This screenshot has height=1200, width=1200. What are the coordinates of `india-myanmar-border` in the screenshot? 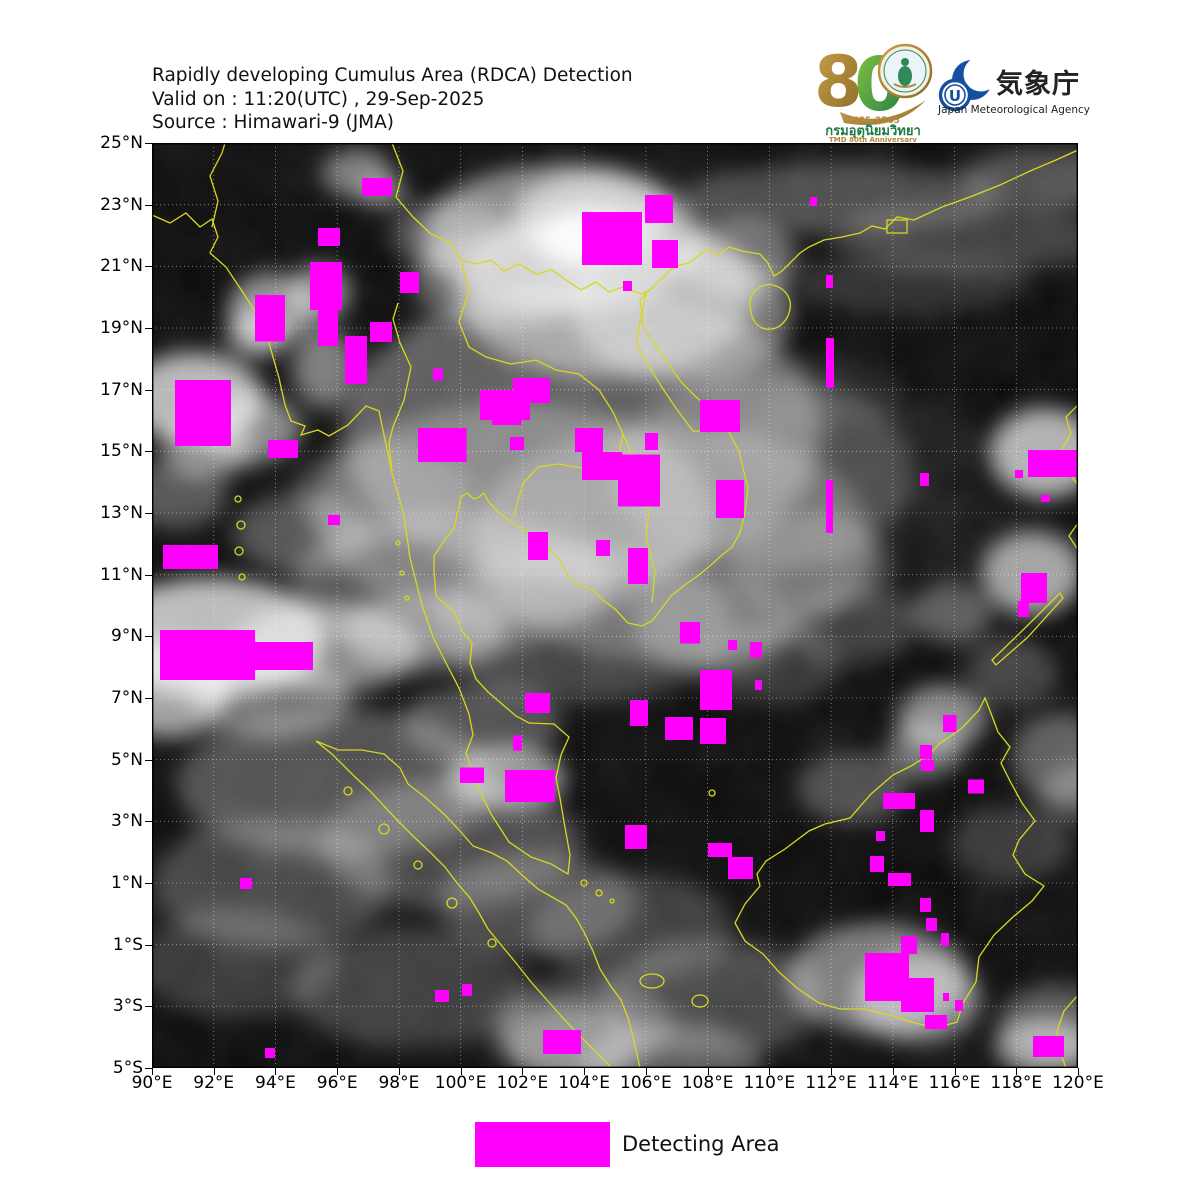 It's located at (217, 185).